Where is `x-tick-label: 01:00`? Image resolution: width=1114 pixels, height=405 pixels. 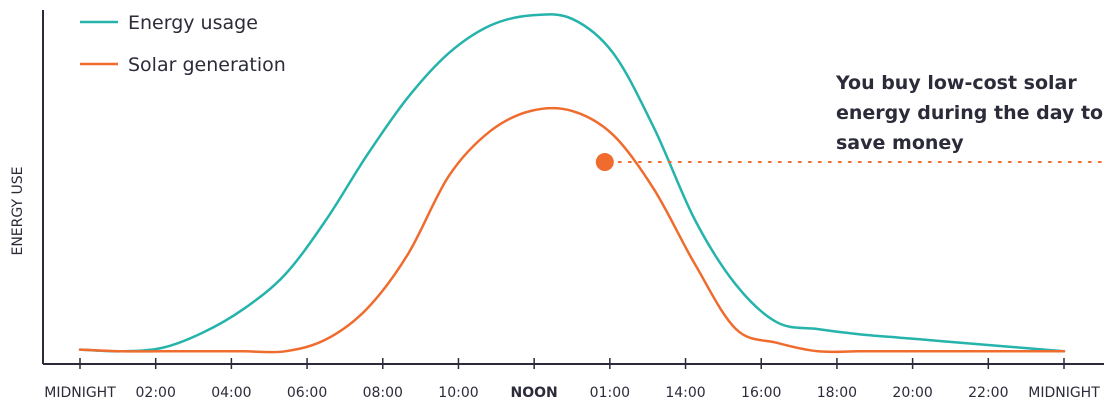
x-tick-label: 01:00 is located at coordinates (610, 393).